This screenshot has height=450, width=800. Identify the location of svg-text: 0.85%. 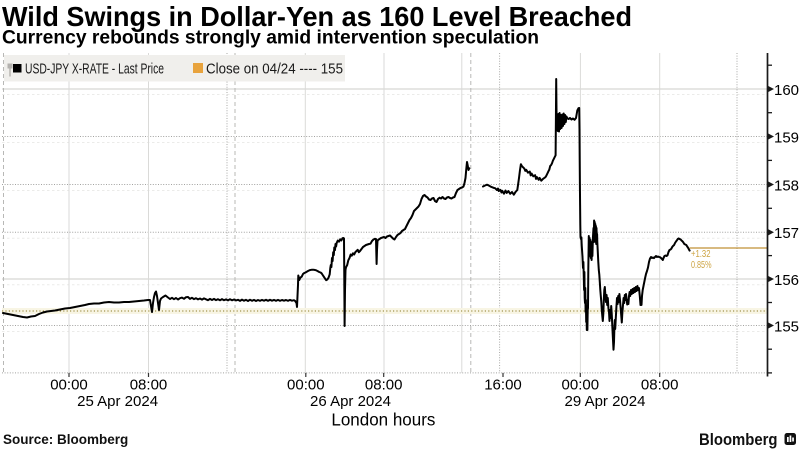
(701, 265).